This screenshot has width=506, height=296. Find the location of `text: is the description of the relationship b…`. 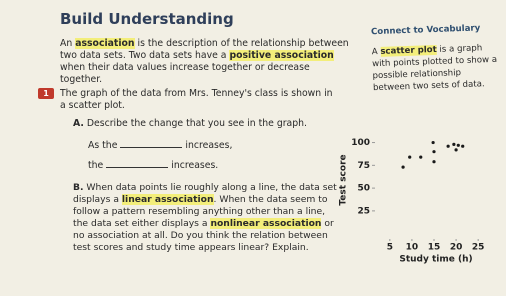

text: is the description of the relationship b… is located at coordinates (204, 49).